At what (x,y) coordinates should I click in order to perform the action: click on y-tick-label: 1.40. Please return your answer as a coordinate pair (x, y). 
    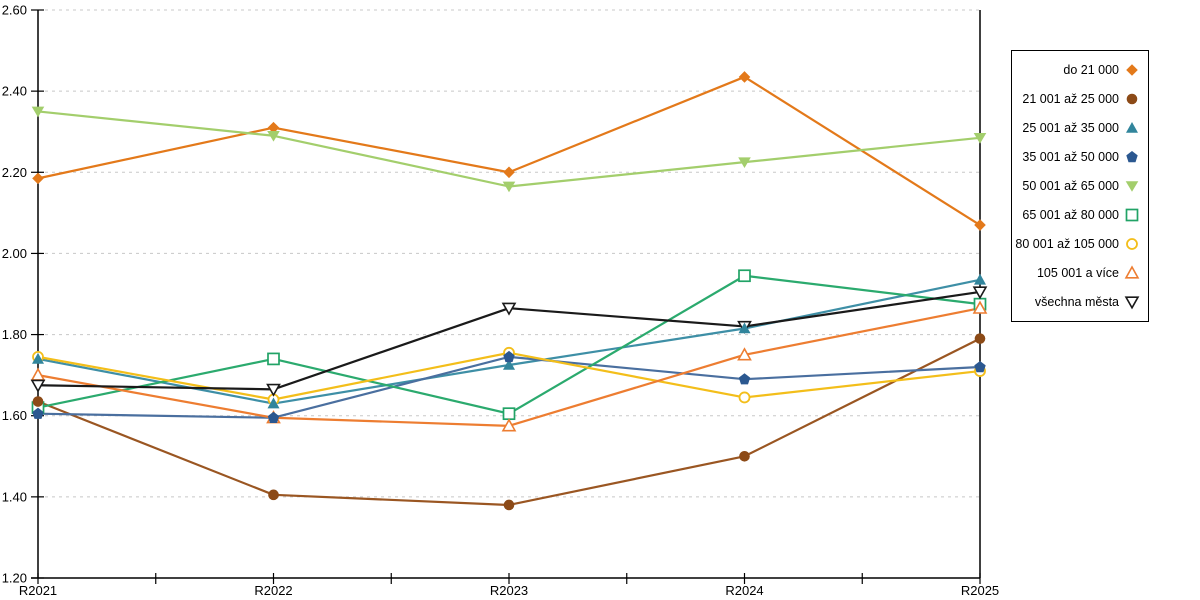
    Looking at the image, I should click on (14, 496).